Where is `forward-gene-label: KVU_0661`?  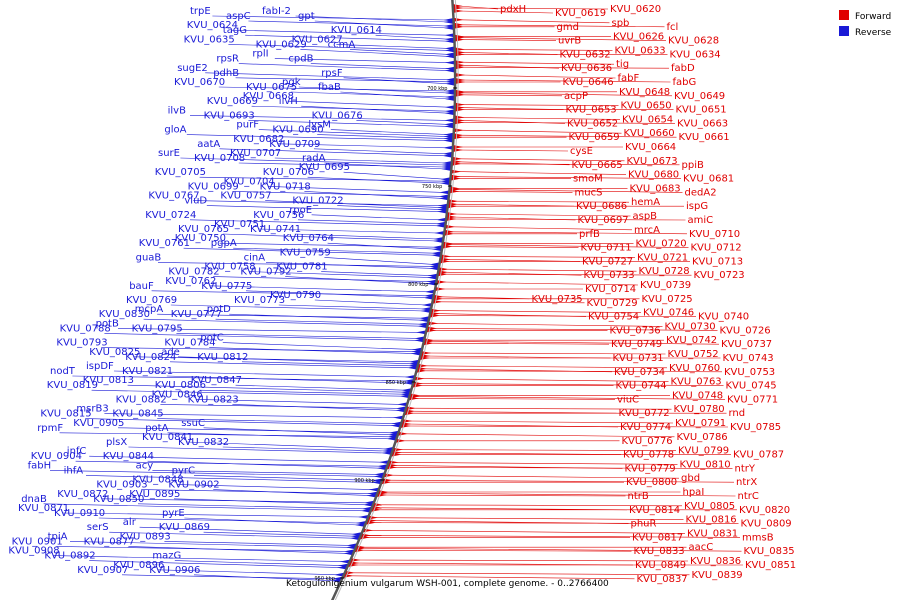 forward-gene-label: KVU_0661 is located at coordinates (704, 137).